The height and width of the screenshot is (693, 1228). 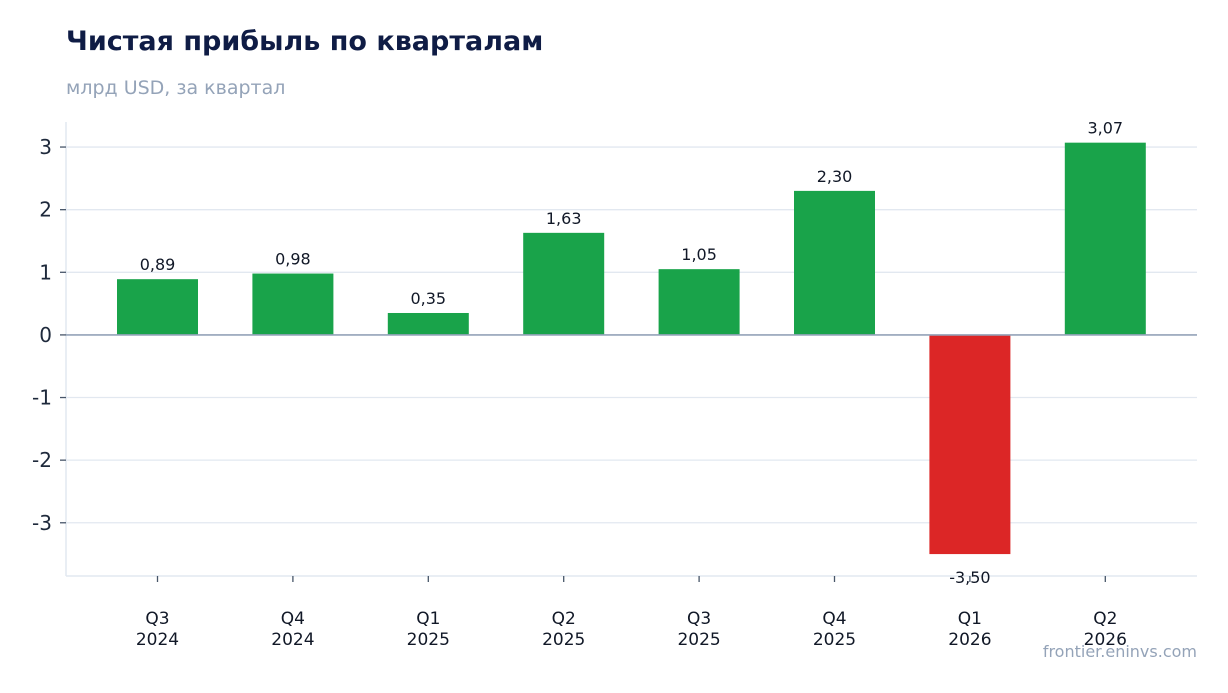 I want to click on data-label: 2,30, so click(x=835, y=176).